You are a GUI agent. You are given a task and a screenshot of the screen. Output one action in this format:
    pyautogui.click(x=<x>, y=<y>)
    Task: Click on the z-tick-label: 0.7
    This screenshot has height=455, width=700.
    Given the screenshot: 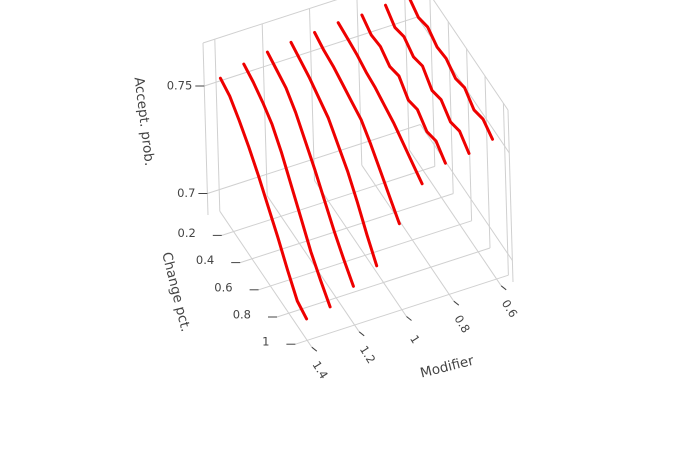 What is the action you would take?
    pyautogui.click(x=186, y=193)
    